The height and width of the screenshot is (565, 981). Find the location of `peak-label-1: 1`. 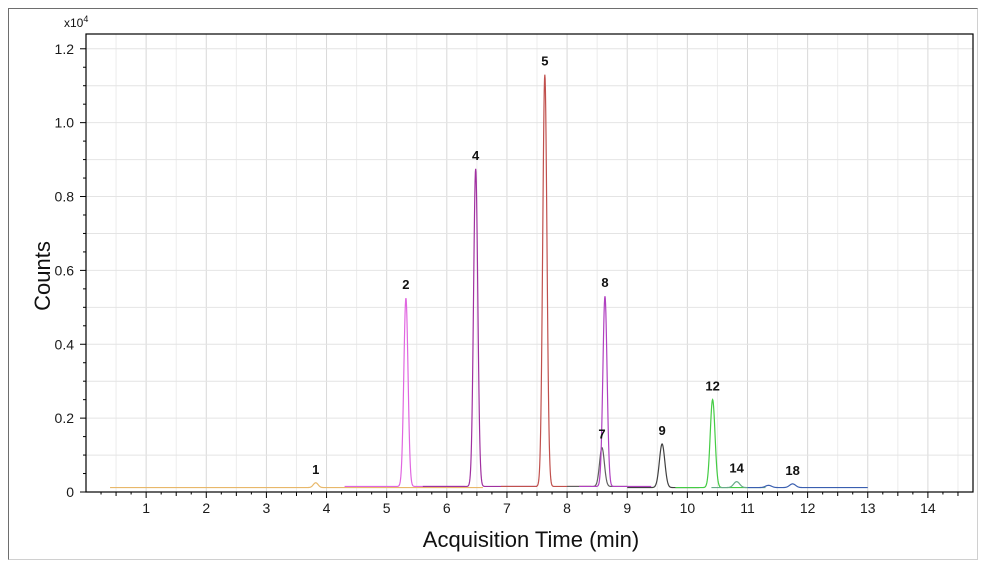

peak-label-1: 1 is located at coordinates (315, 469).